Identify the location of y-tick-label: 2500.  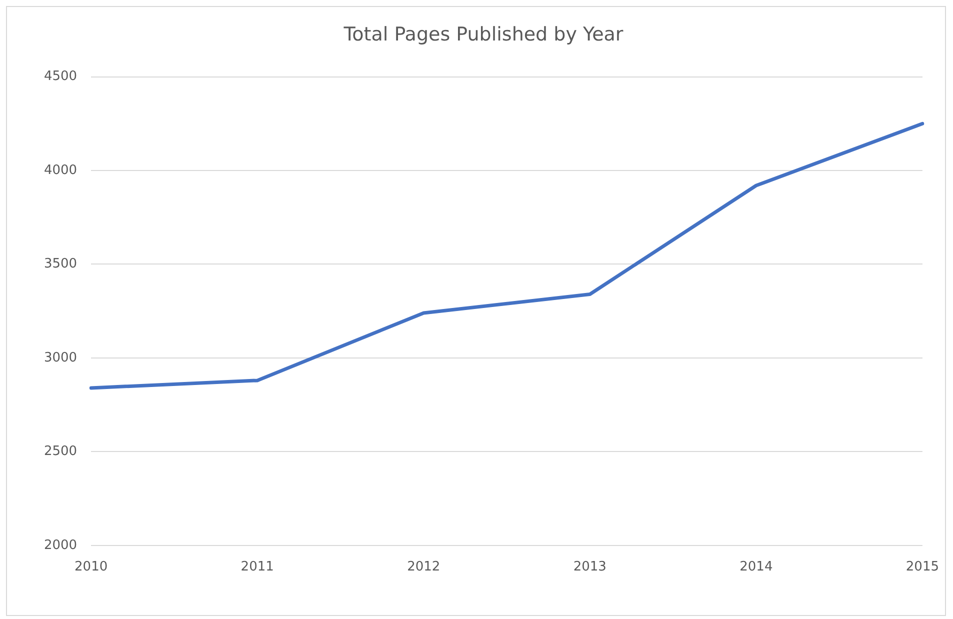
(61, 452).